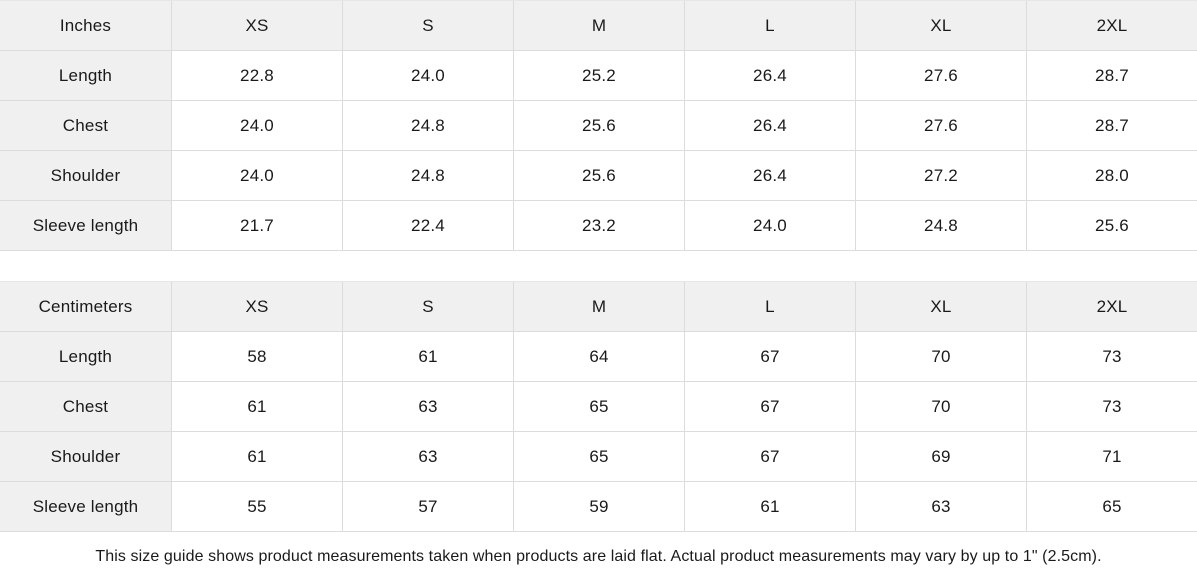  Describe the element at coordinates (256, 506) in the screenshot. I see `value-cell: 55` at that location.